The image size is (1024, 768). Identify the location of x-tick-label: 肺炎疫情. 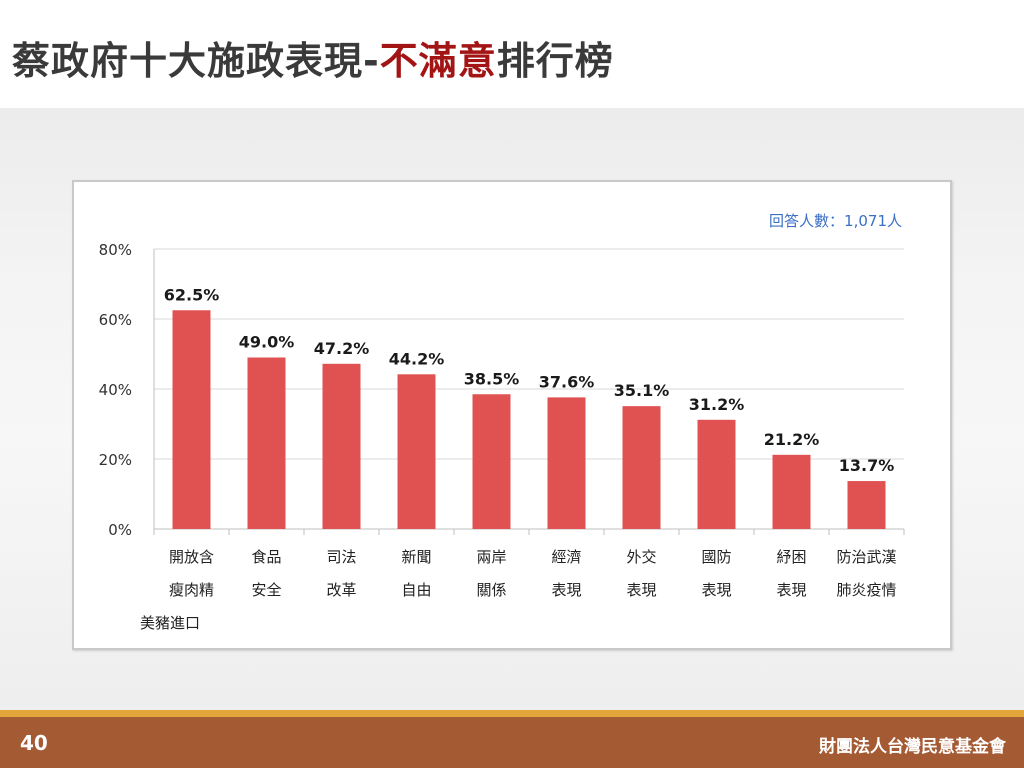
(866, 590).